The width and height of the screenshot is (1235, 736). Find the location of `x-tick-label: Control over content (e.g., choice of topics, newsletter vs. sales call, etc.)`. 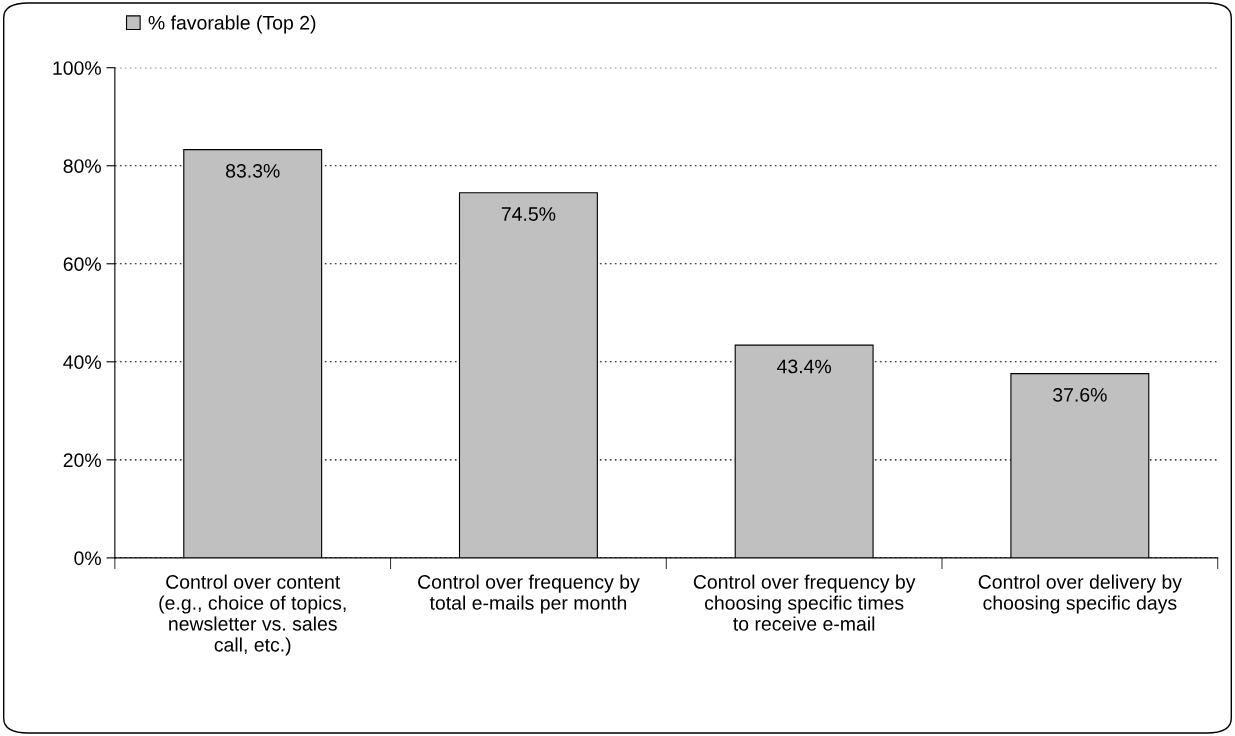

x-tick-label: Control over content (e.g., choice of topics, newsletter vs. sales call, etc.) is located at coordinates (252, 615).